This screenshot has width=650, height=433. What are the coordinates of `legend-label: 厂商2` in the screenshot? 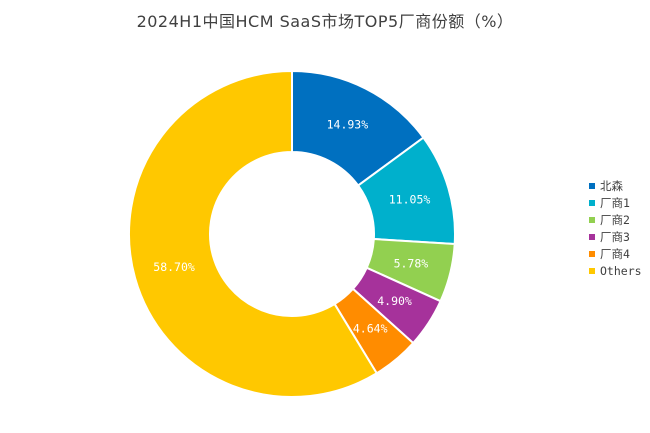 It's located at (615, 219).